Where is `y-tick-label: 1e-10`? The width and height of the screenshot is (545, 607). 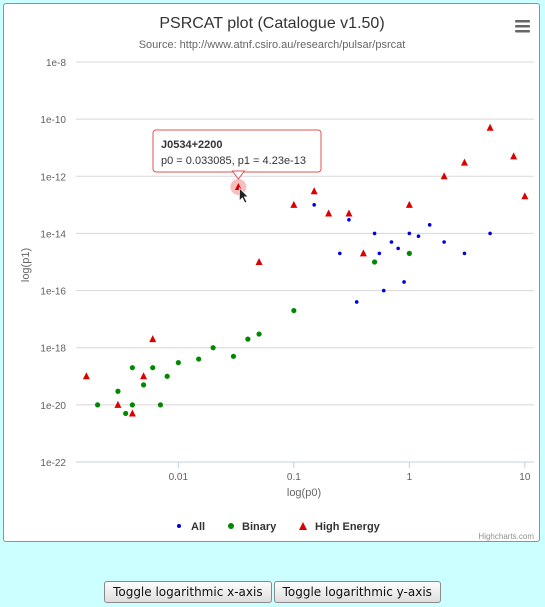 y-tick-label: 1e-10 is located at coordinates (53, 120).